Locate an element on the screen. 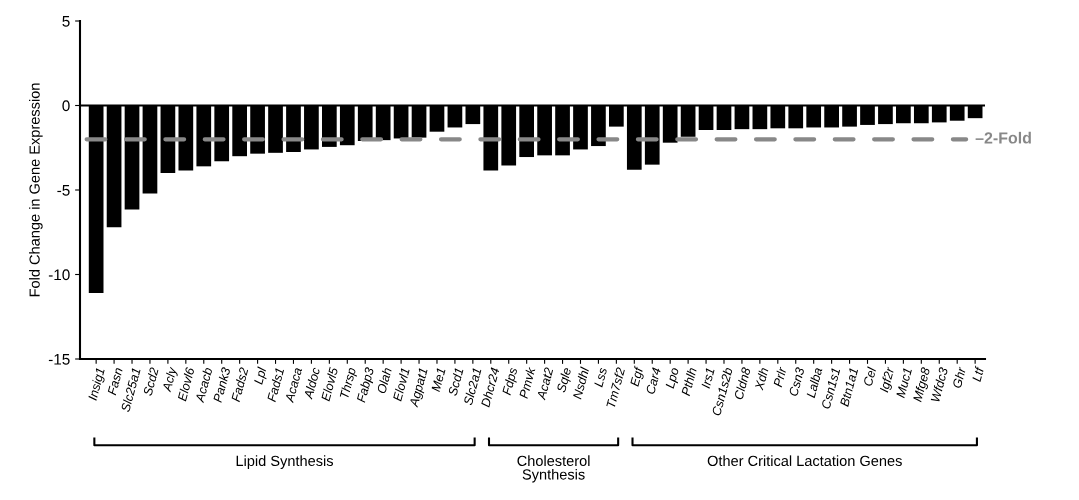 This screenshot has height=500, width=1079. x-tick-label: Olah is located at coordinates (384, 380).